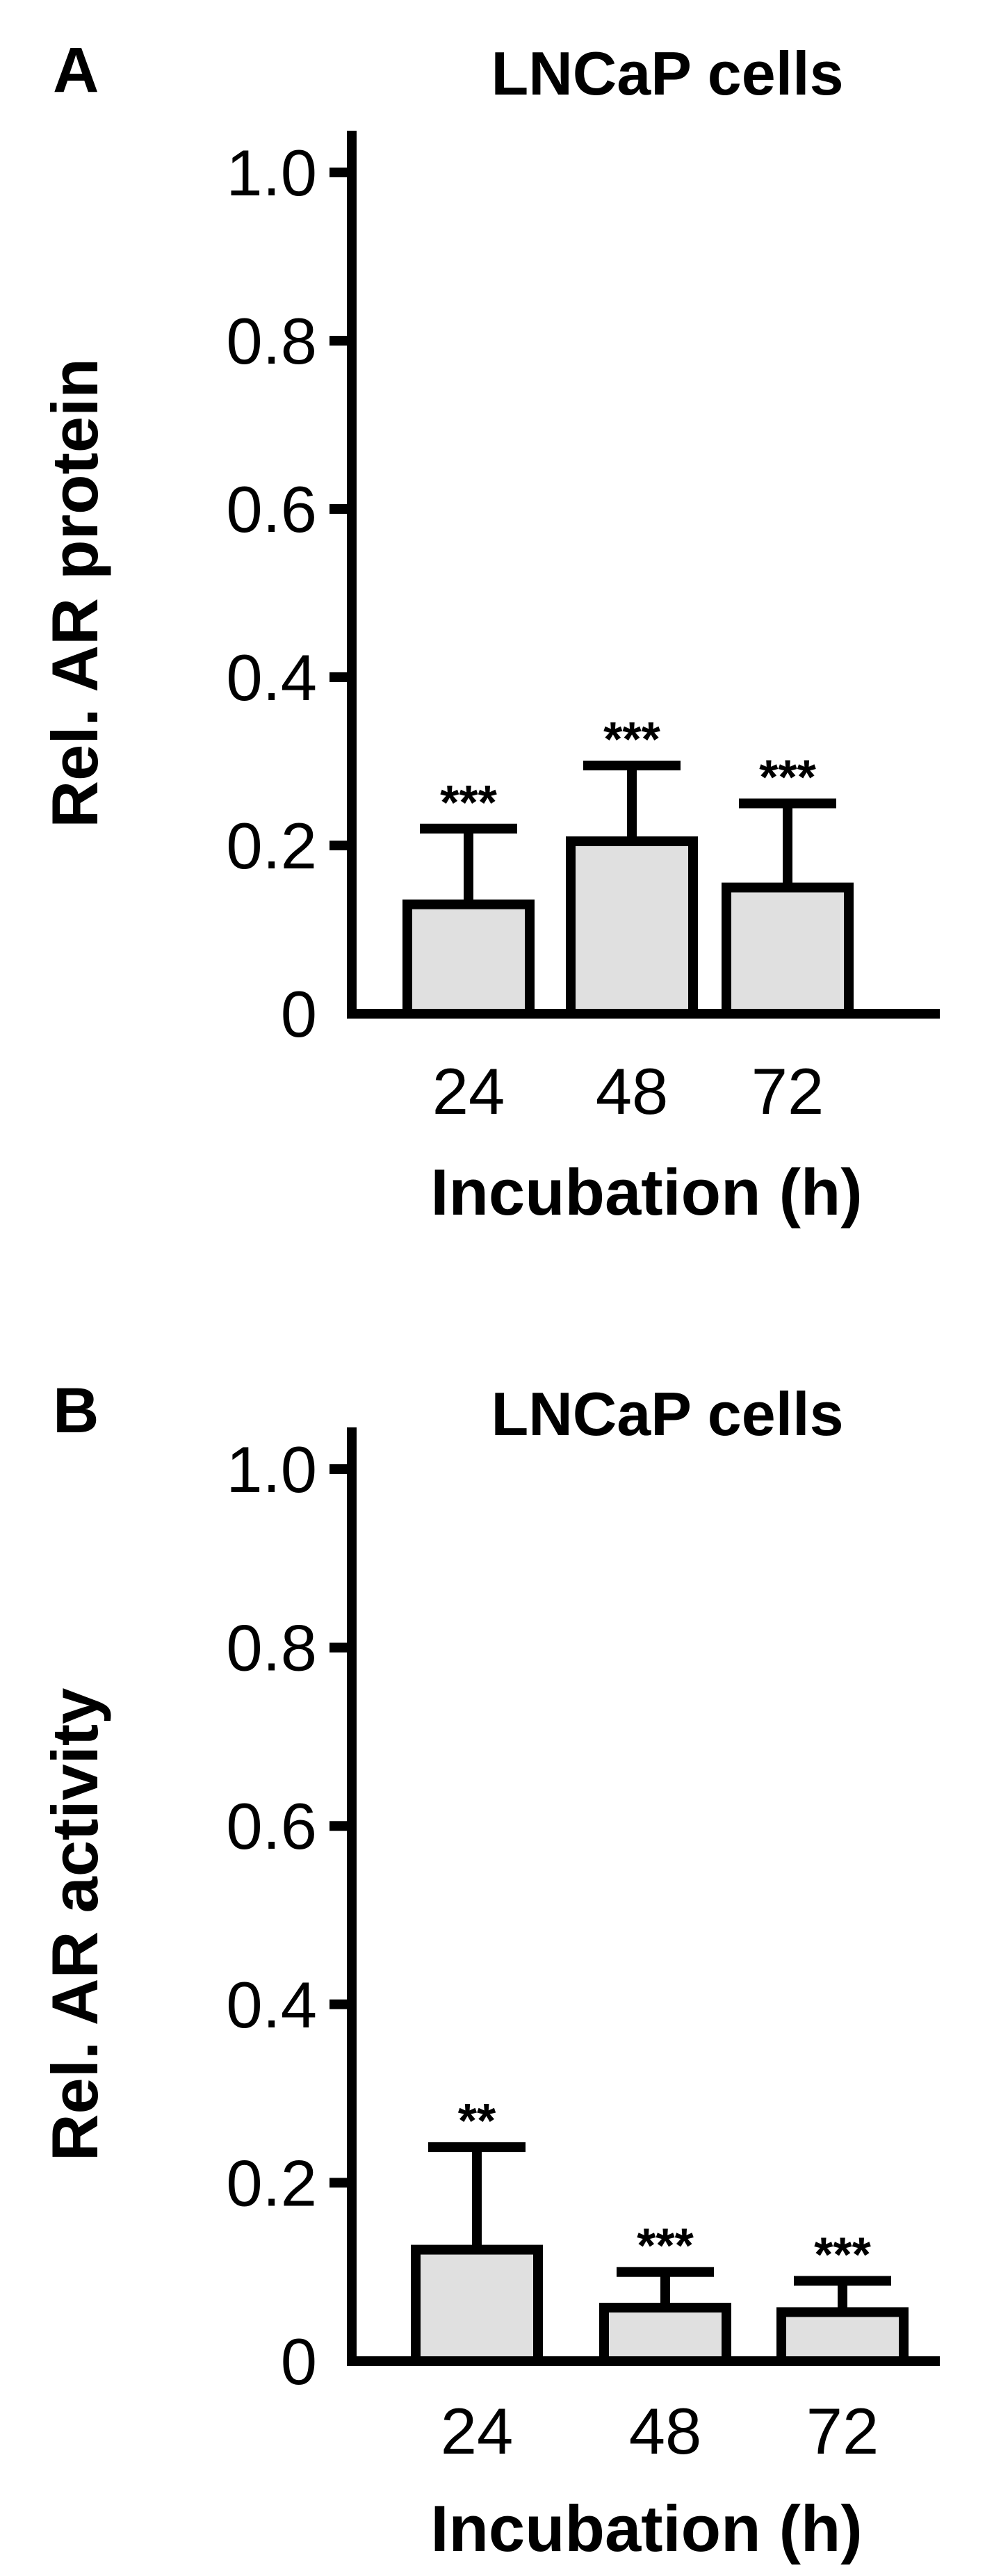  Describe the element at coordinates (74, 1925) in the screenshot. I see `y-axis-title: Rel. AR activity` at that location.